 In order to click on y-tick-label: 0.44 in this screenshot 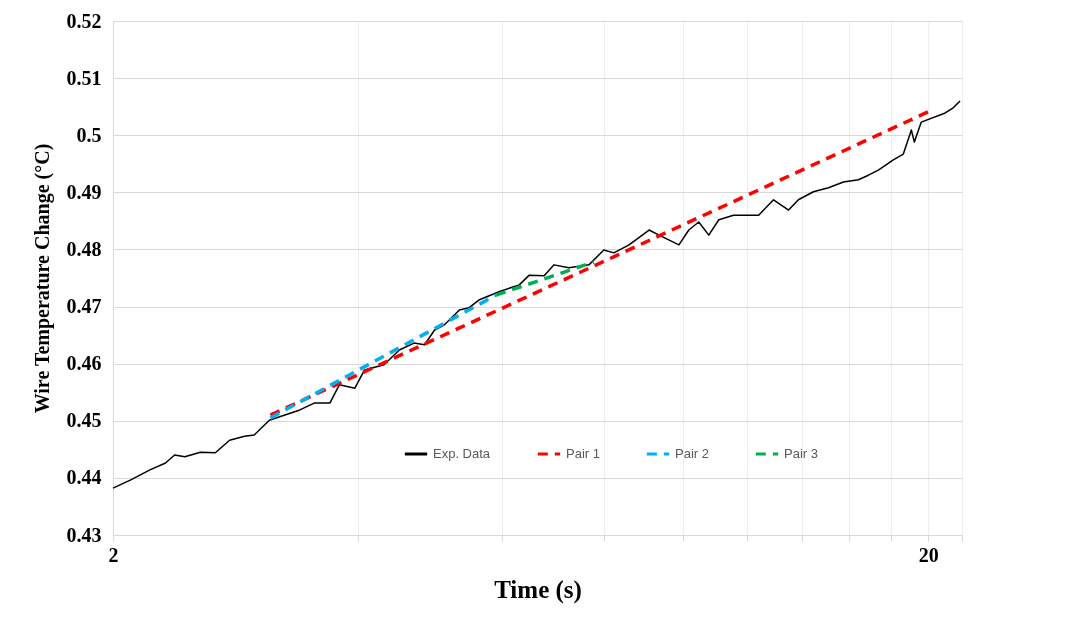, I will do `click(84, 477)`.